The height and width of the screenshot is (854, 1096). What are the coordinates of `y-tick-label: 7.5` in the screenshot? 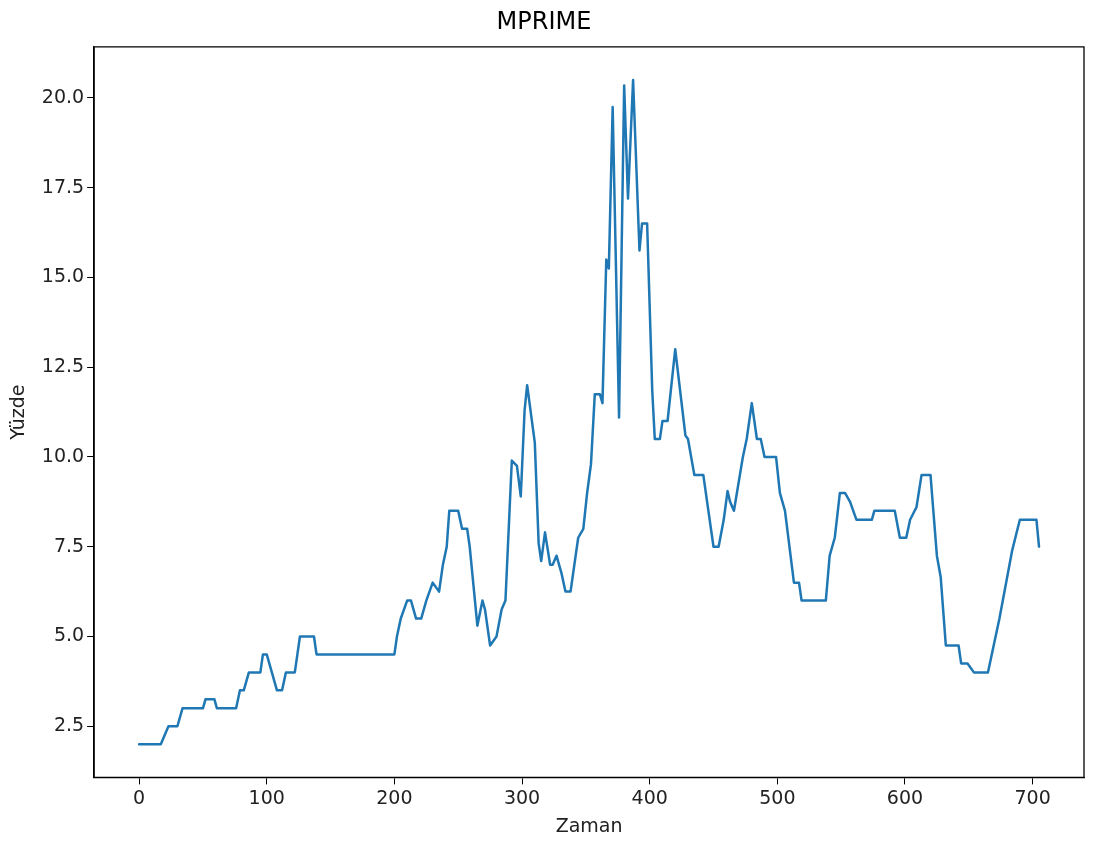 It's located at (69, 544).